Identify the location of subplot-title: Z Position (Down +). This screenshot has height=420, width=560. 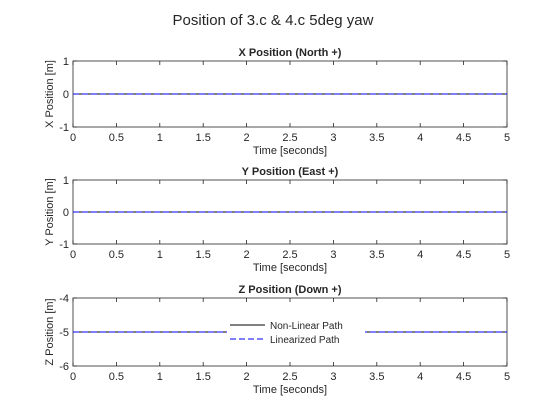
(290, 290).